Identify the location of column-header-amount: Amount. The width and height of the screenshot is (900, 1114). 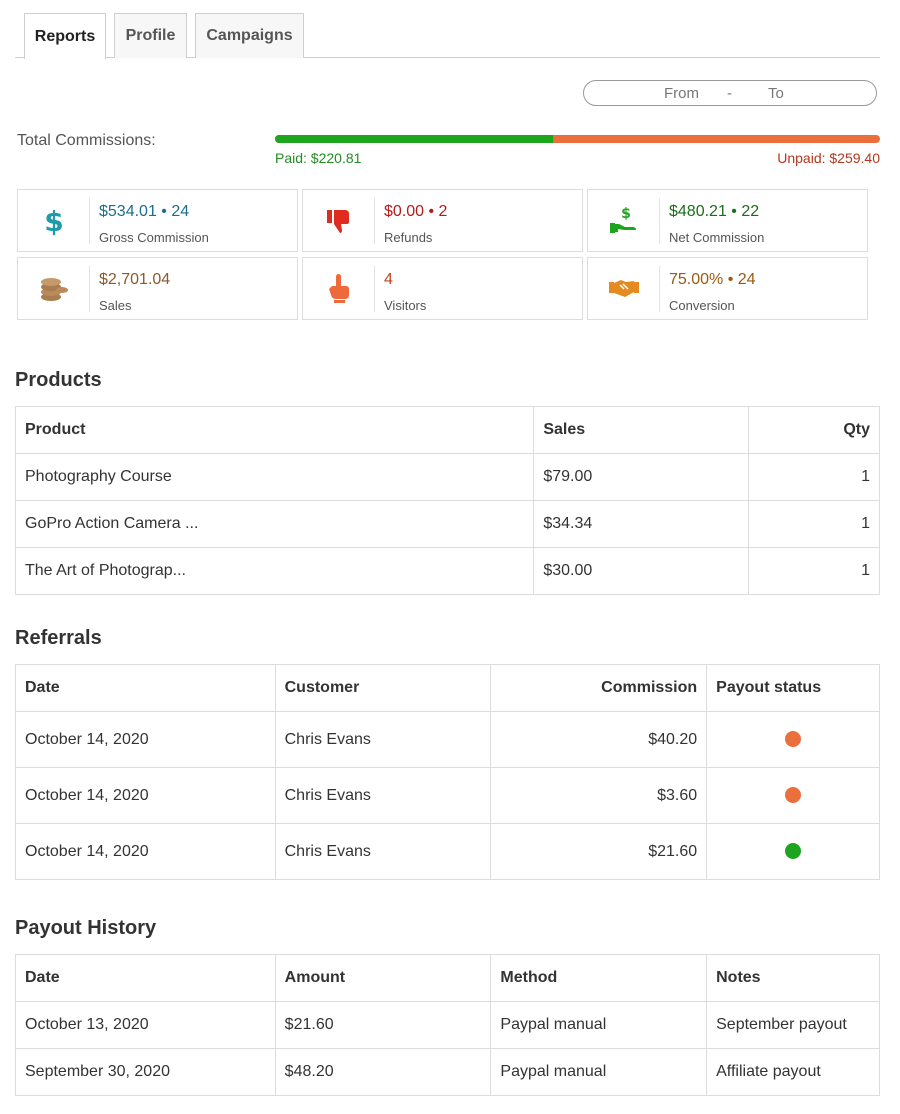
(383, 978).